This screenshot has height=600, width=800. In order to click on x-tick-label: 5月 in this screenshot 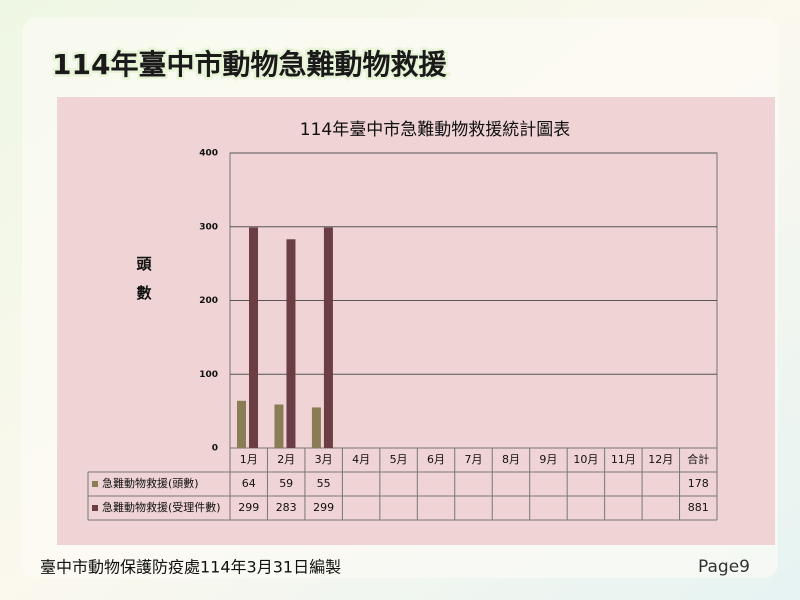, I will do `click(399, 459)`.